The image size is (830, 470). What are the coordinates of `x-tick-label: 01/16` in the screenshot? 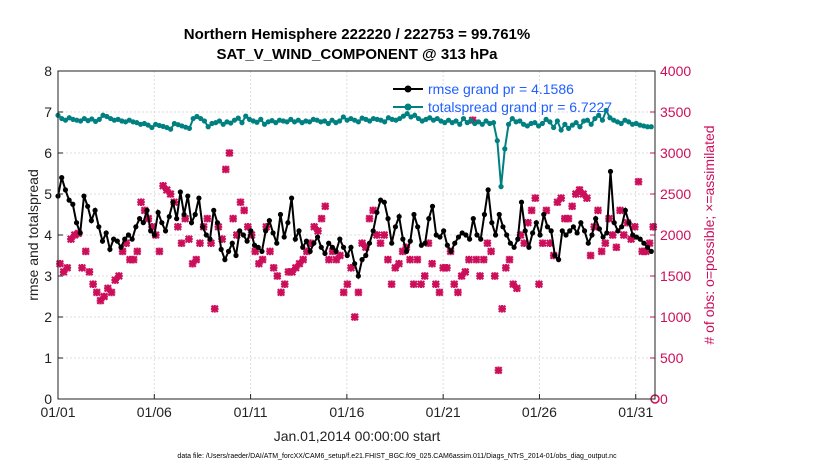 It's located at (346, 412).